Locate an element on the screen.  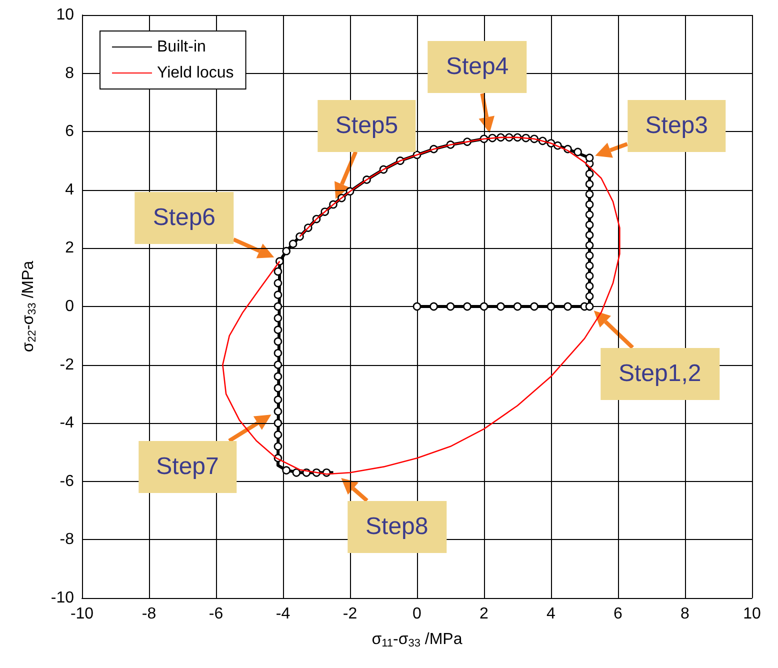
y-tick-label: 6 is located at coordinates (69, 131).